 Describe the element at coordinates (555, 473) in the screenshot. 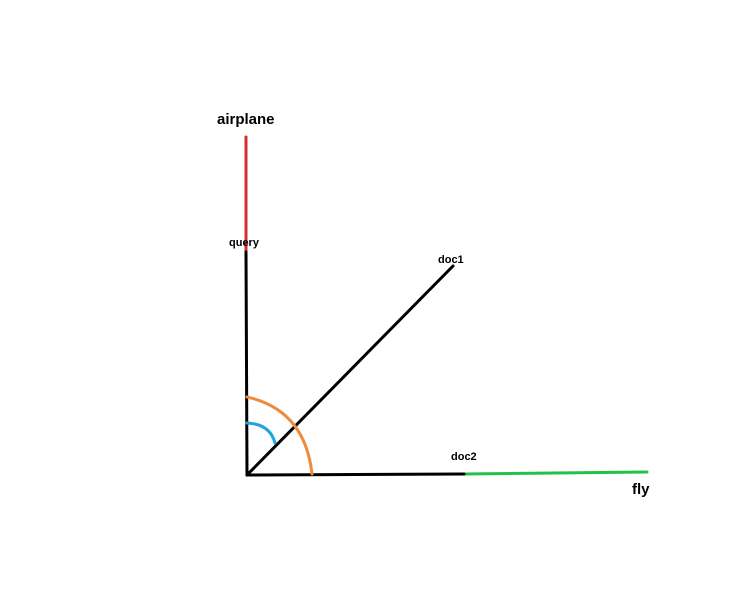

I see `fly-axis-line` at that location.